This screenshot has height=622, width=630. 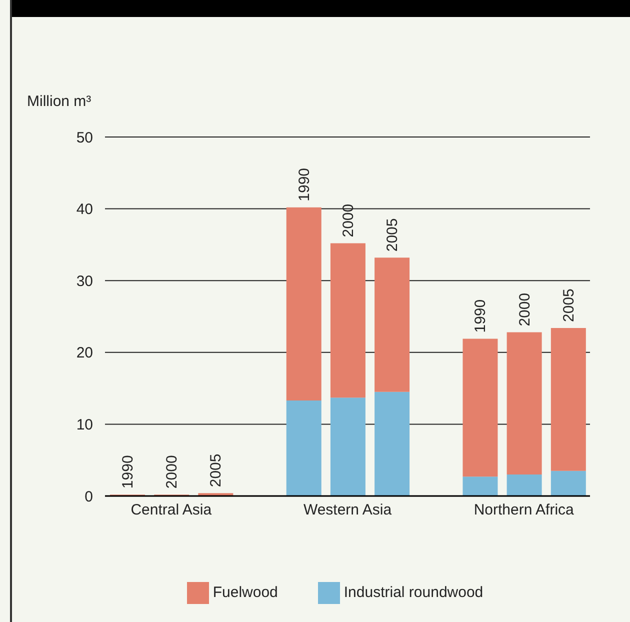 I want to click on text: Western Asia, so click(x=347, y=510).